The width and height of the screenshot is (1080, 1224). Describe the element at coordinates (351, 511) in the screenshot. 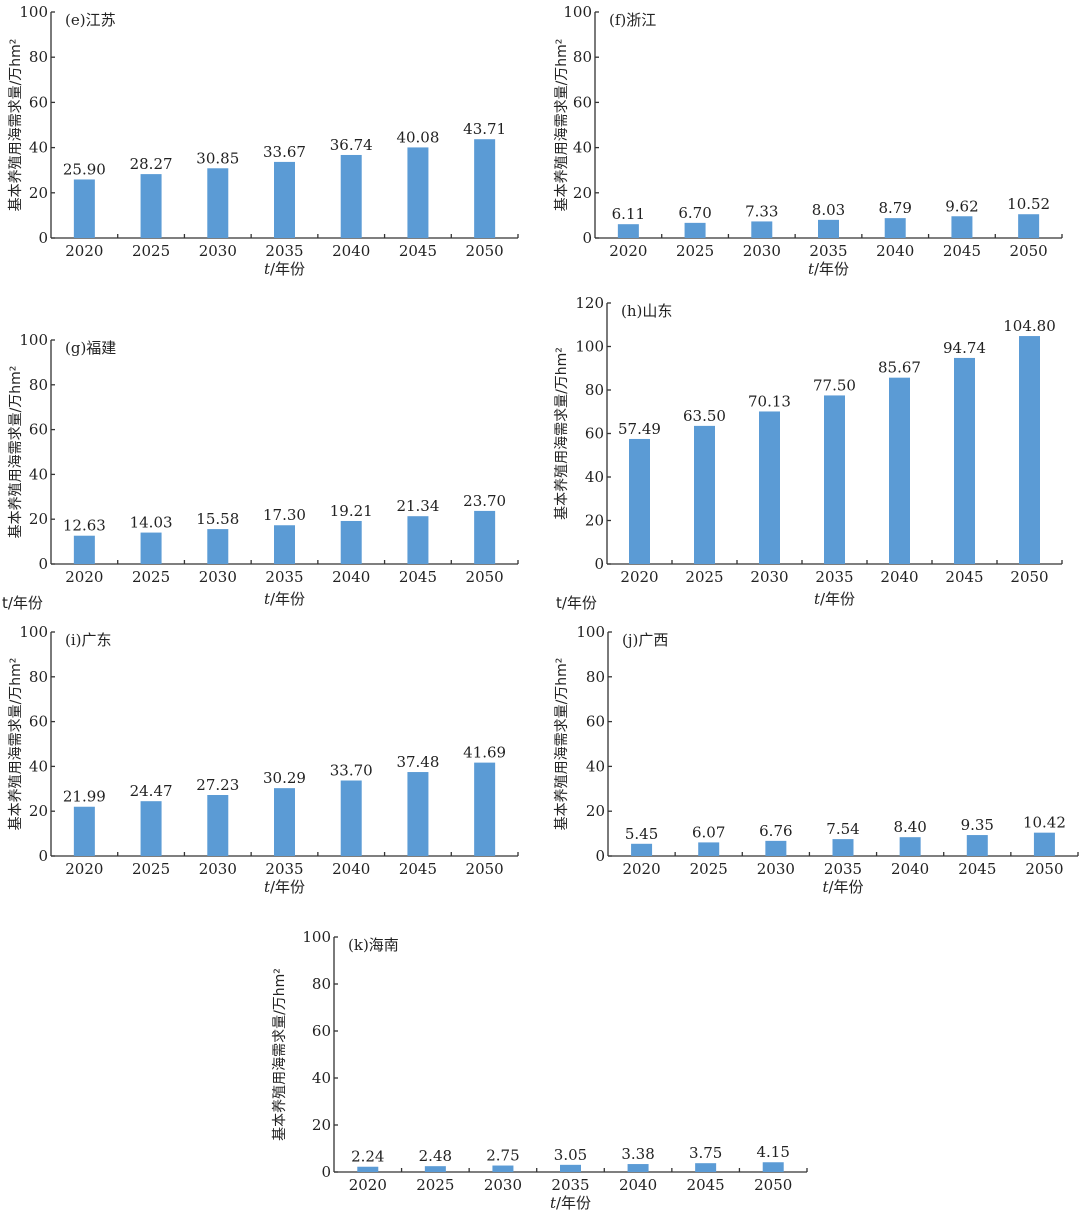

I see `bar-value-label: 19.21` at that location.